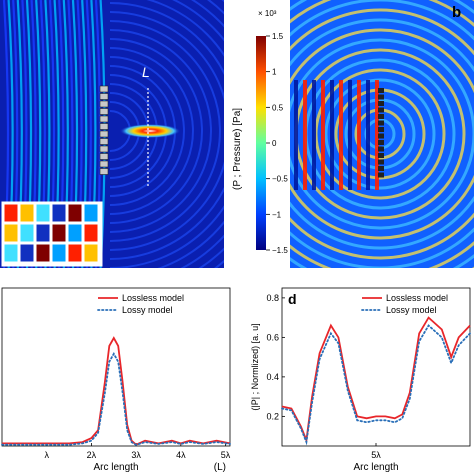 The width and height of the screenshot is (474, 474). What do you see at coordinates (150, 131) in the screenshot?
I see `focus-spot` at bounding box center [150, 131].